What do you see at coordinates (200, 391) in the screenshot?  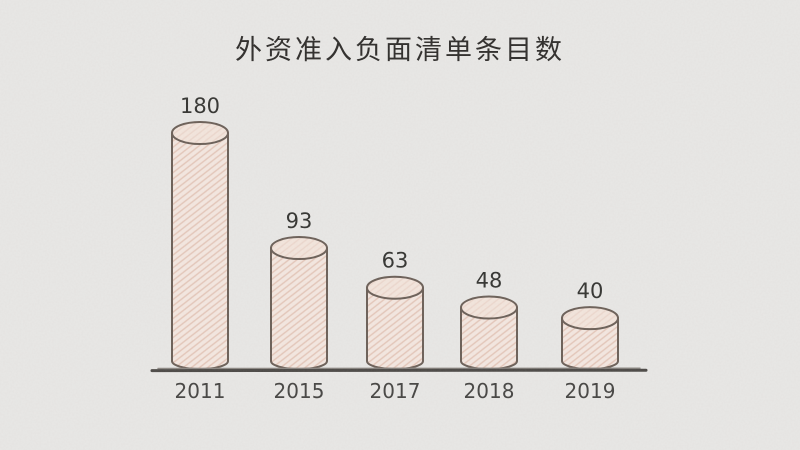 I see `category-label-2011: 2011` at bounding box center [200, 391].